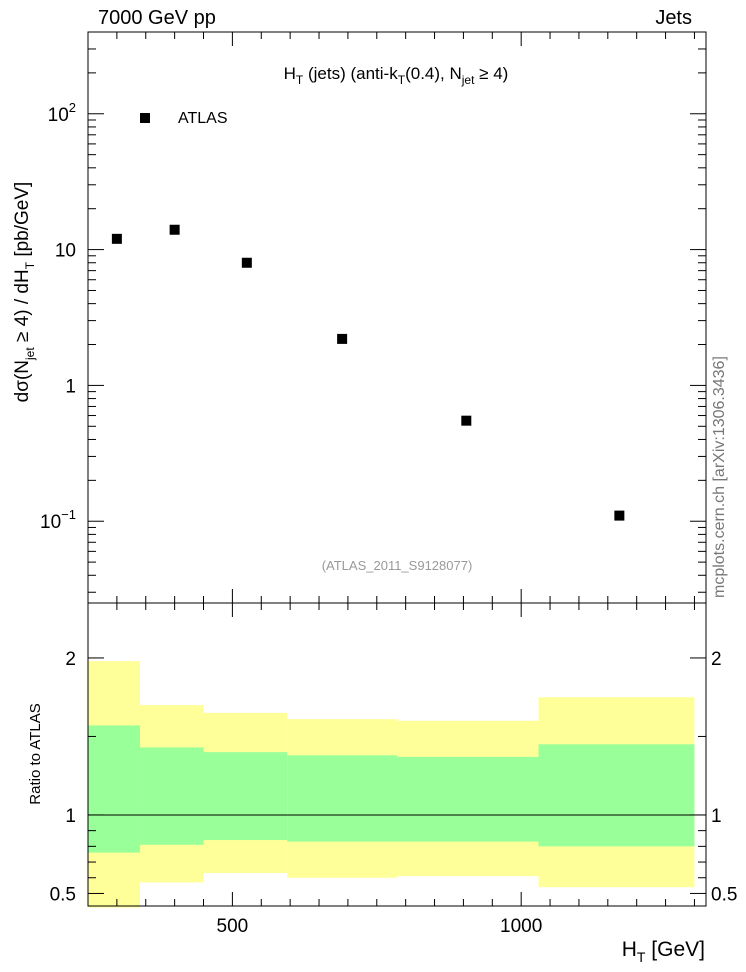  Describe the element at coordinates (719, 477) in the screenshot. I see `side-label: mcplots.cern.ch [arXiv:1306.3436]` at that location.